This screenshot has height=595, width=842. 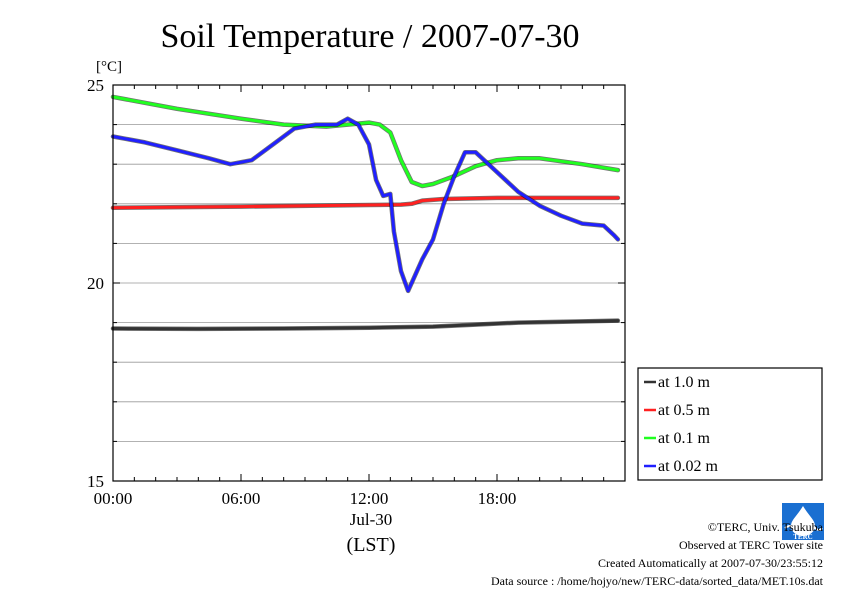 I want to click on legend: at 1.0 m at 0.5 m at 0.1 m at 0.02 m, so click(x=730, y=424).